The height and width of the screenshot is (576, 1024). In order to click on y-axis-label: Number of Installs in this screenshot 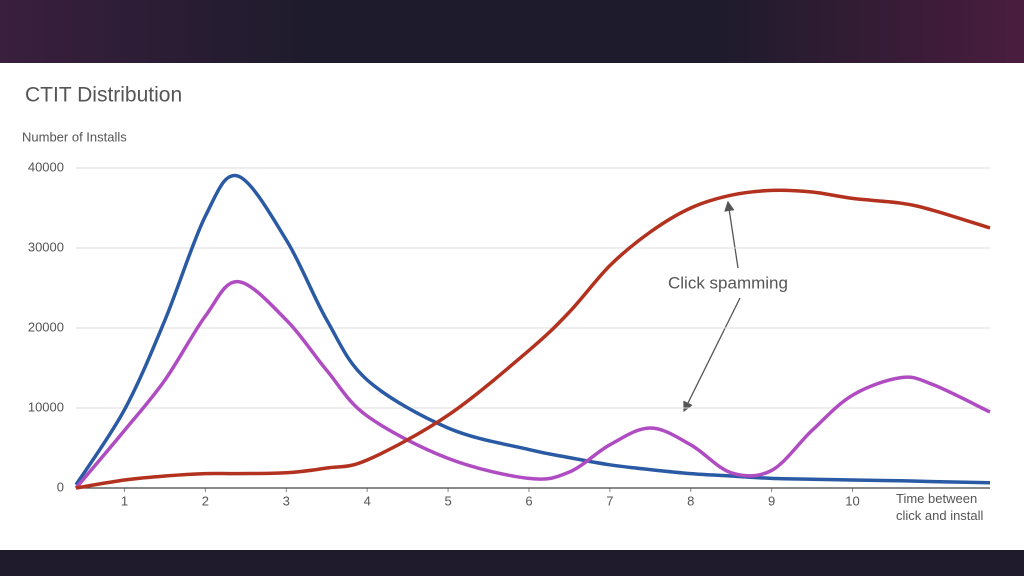, I will do `click(74, 136)`.